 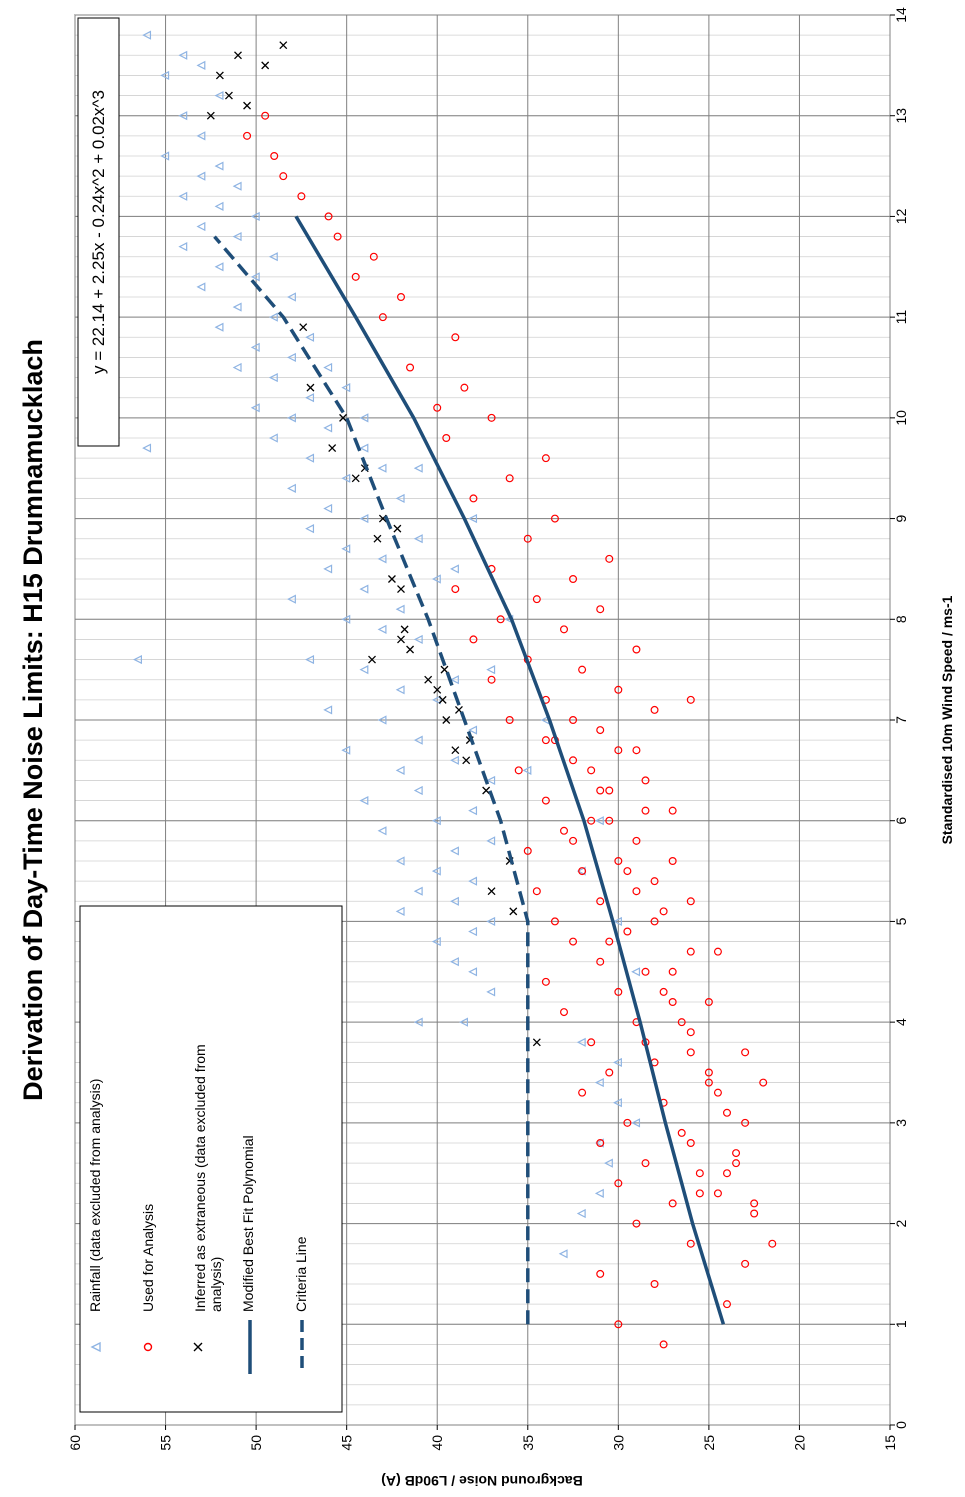 I want to click on x-tick-label: 10, so click(x=901, y=418).